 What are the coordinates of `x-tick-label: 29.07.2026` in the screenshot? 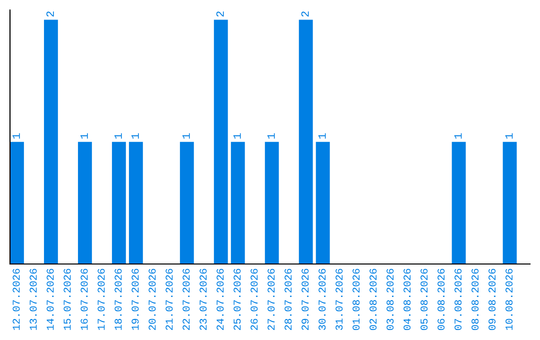 It's located at (305, 299).